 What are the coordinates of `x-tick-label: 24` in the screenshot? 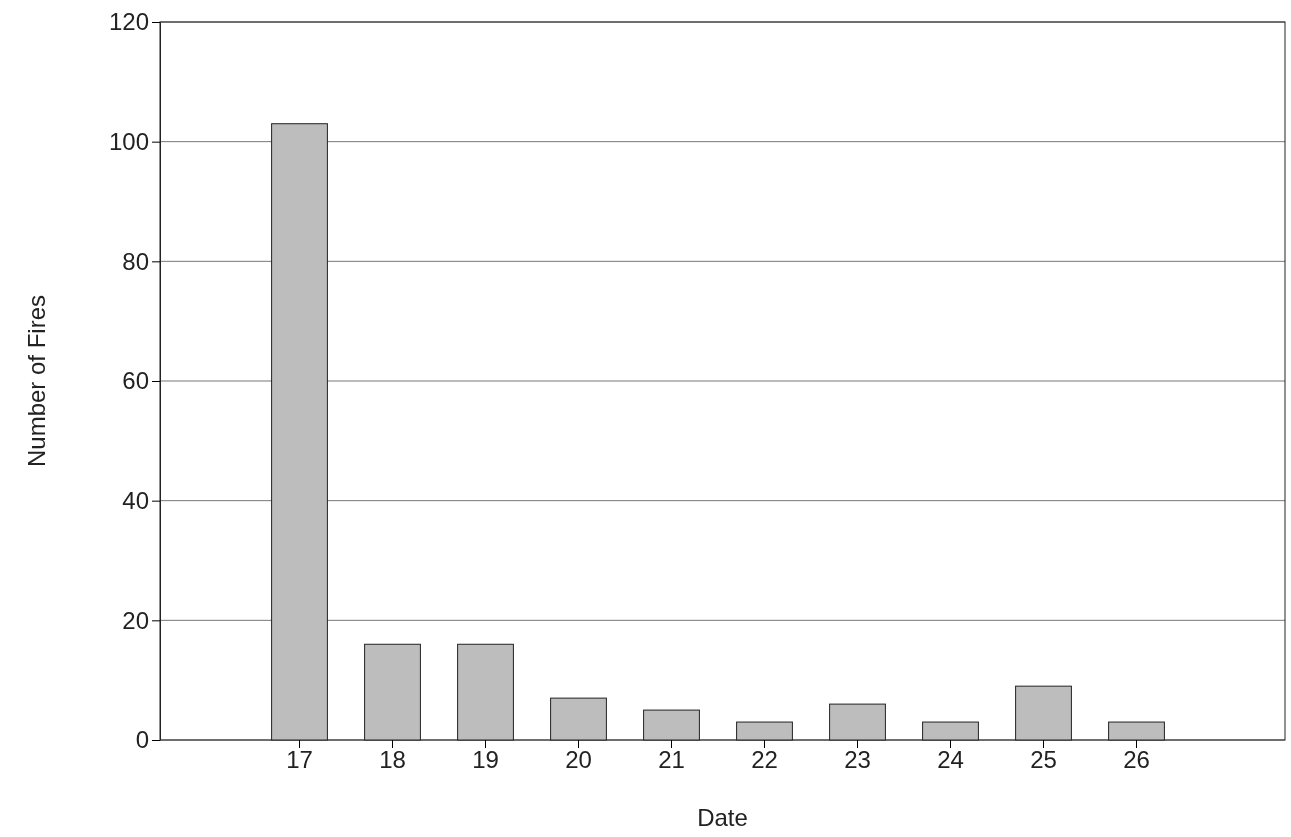 It's located at (950, 760).